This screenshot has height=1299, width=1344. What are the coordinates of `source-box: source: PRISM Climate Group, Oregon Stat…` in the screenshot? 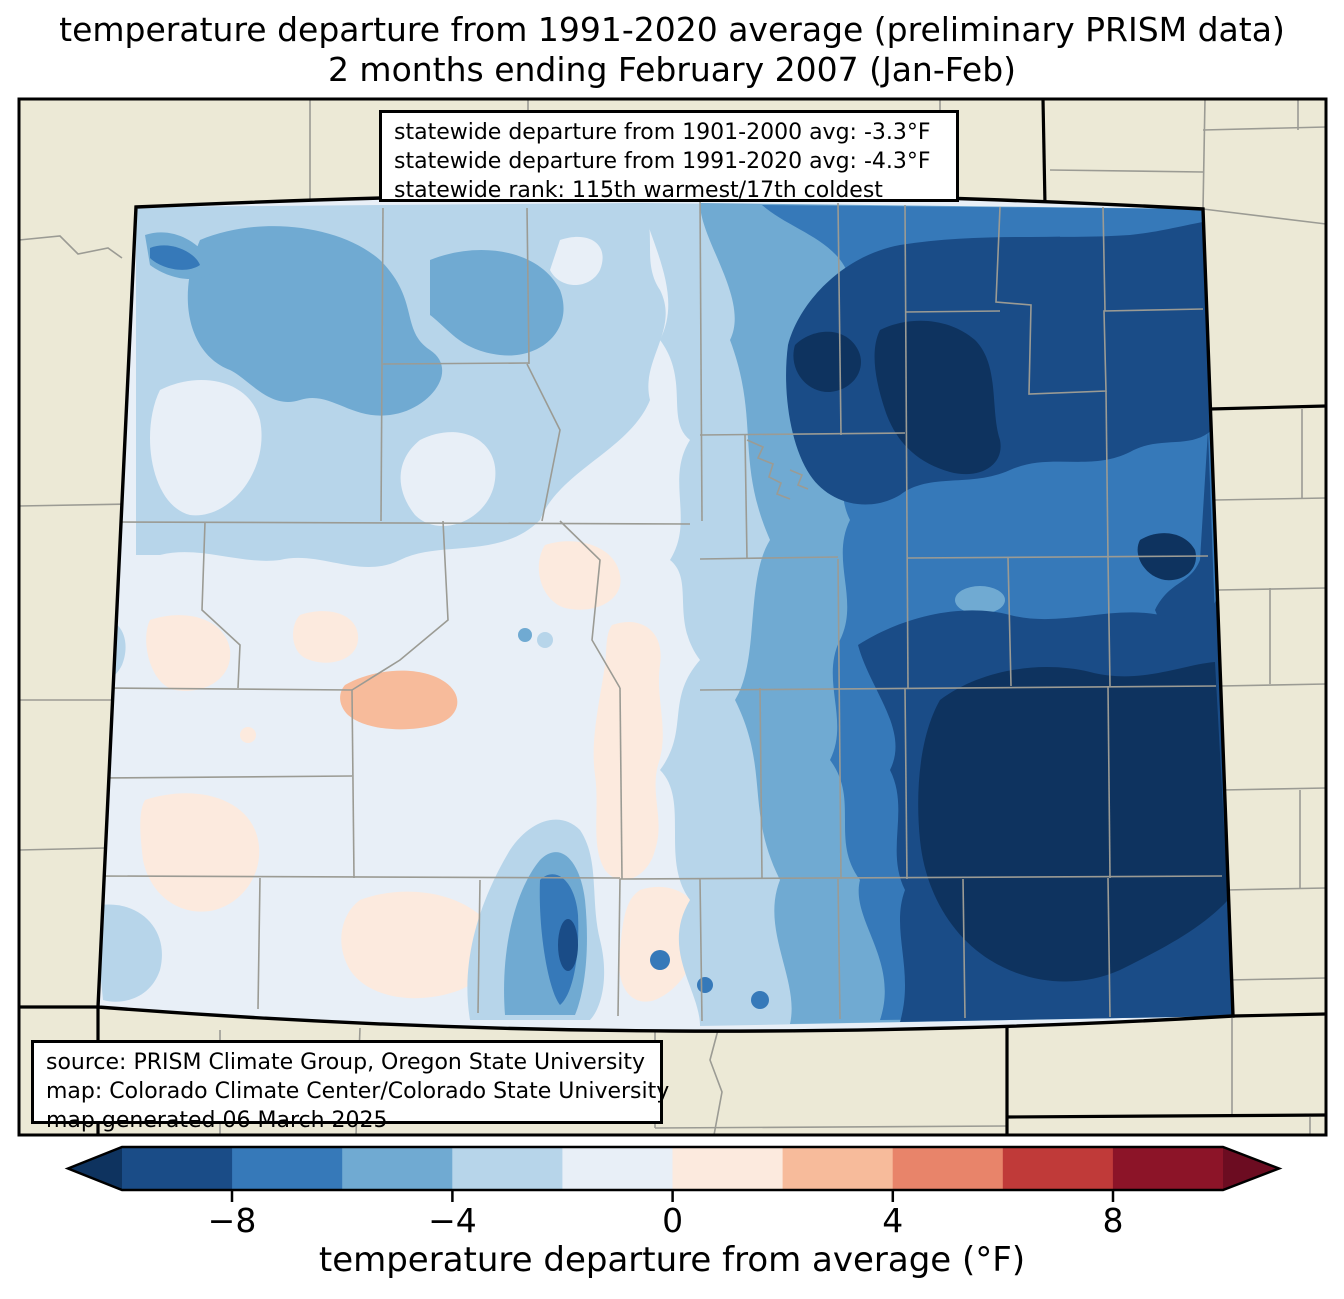 It's located at (350, 1086).